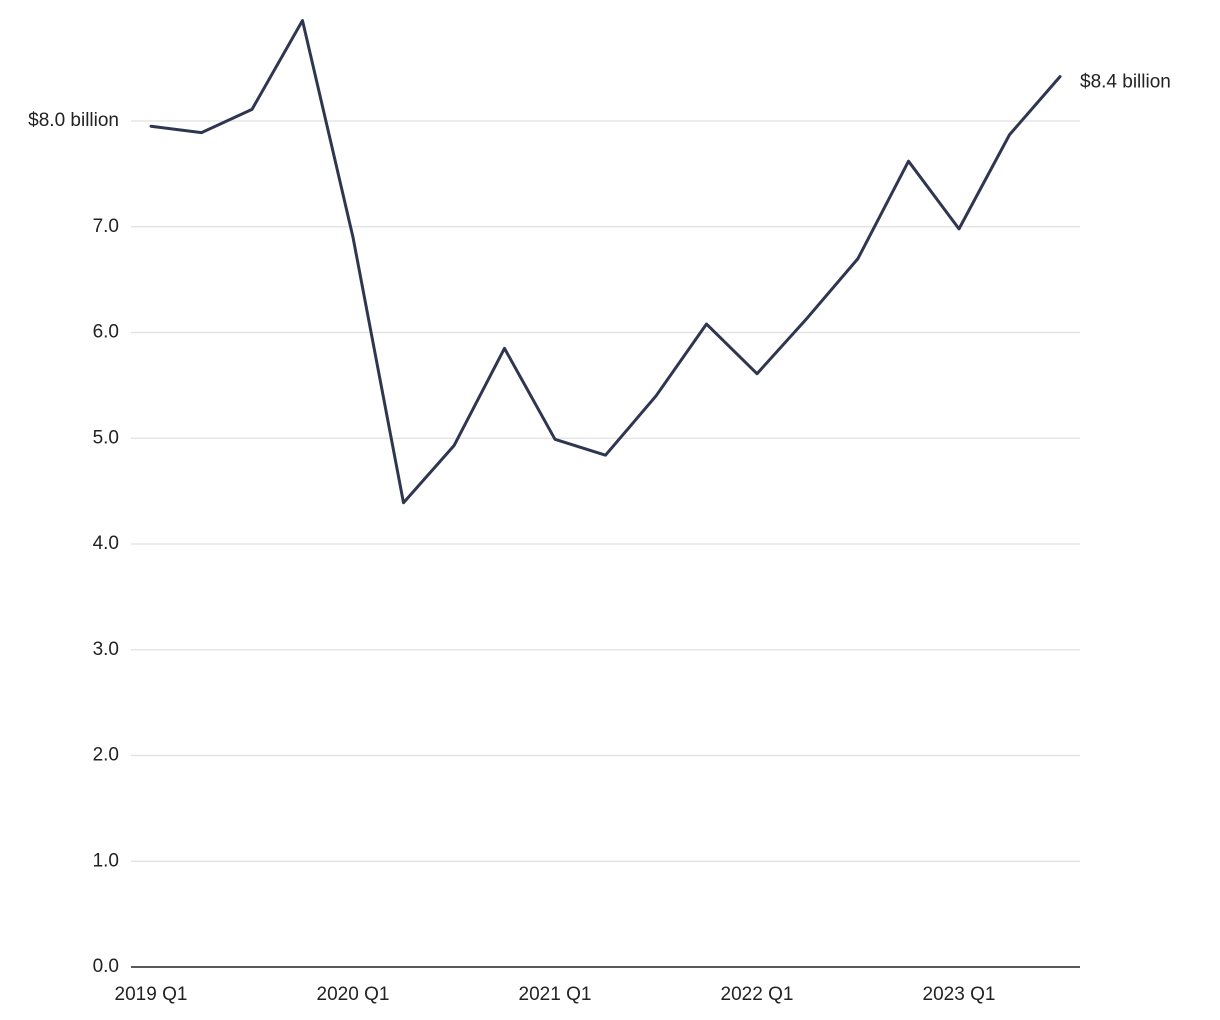 The image size is (1220, 1020). What do you see at coordinates (1125, 82) in the screenshot?
I see `value-label: $8.4 billion` at bounding box center [1125, 82].